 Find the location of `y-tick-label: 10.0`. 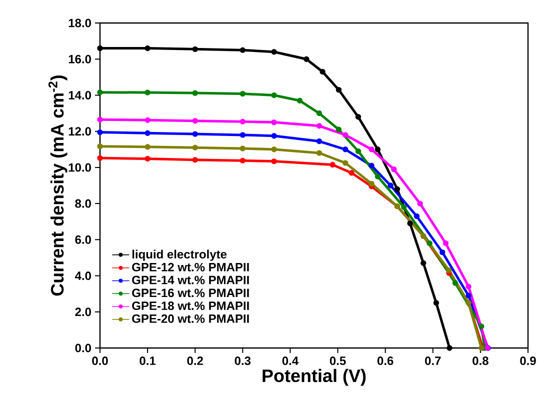

y-tick-label: 10.0 is located at coordinates (79, 167).